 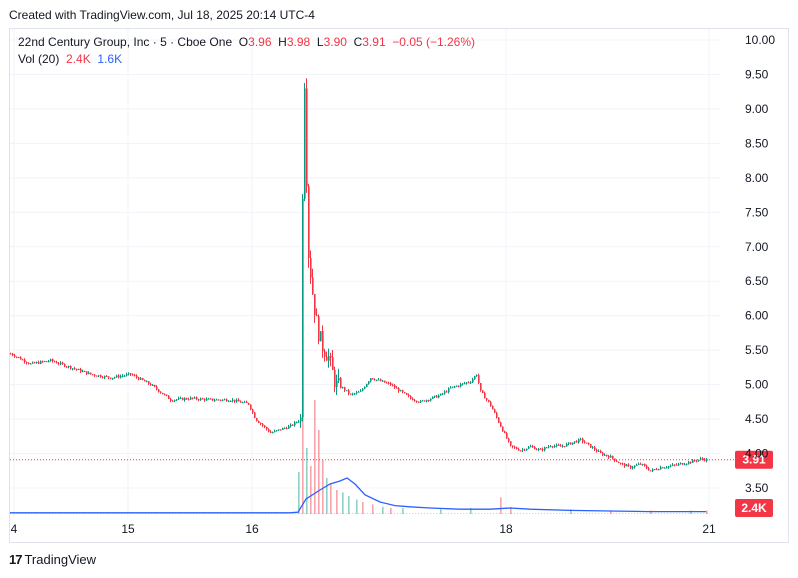 What do you see at coordinates (52, 559) in the screenshot?
I see `tradingview-logo: 17 TradingView` at bounding box center [52, 559].